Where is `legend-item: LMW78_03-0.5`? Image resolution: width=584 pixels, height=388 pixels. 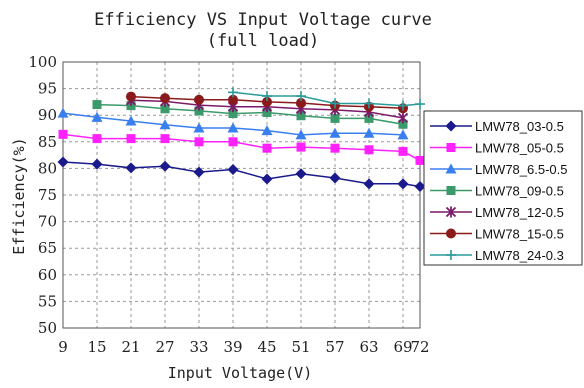
legend-item: LMW78_03-0.5 is located at coordinates (497, 126).